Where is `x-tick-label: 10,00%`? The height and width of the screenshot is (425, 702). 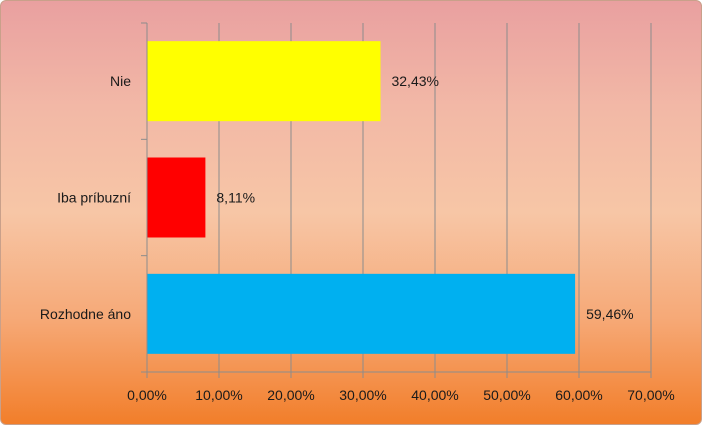 x-tick-label: 10,00% is located at coordinates (218, 395).